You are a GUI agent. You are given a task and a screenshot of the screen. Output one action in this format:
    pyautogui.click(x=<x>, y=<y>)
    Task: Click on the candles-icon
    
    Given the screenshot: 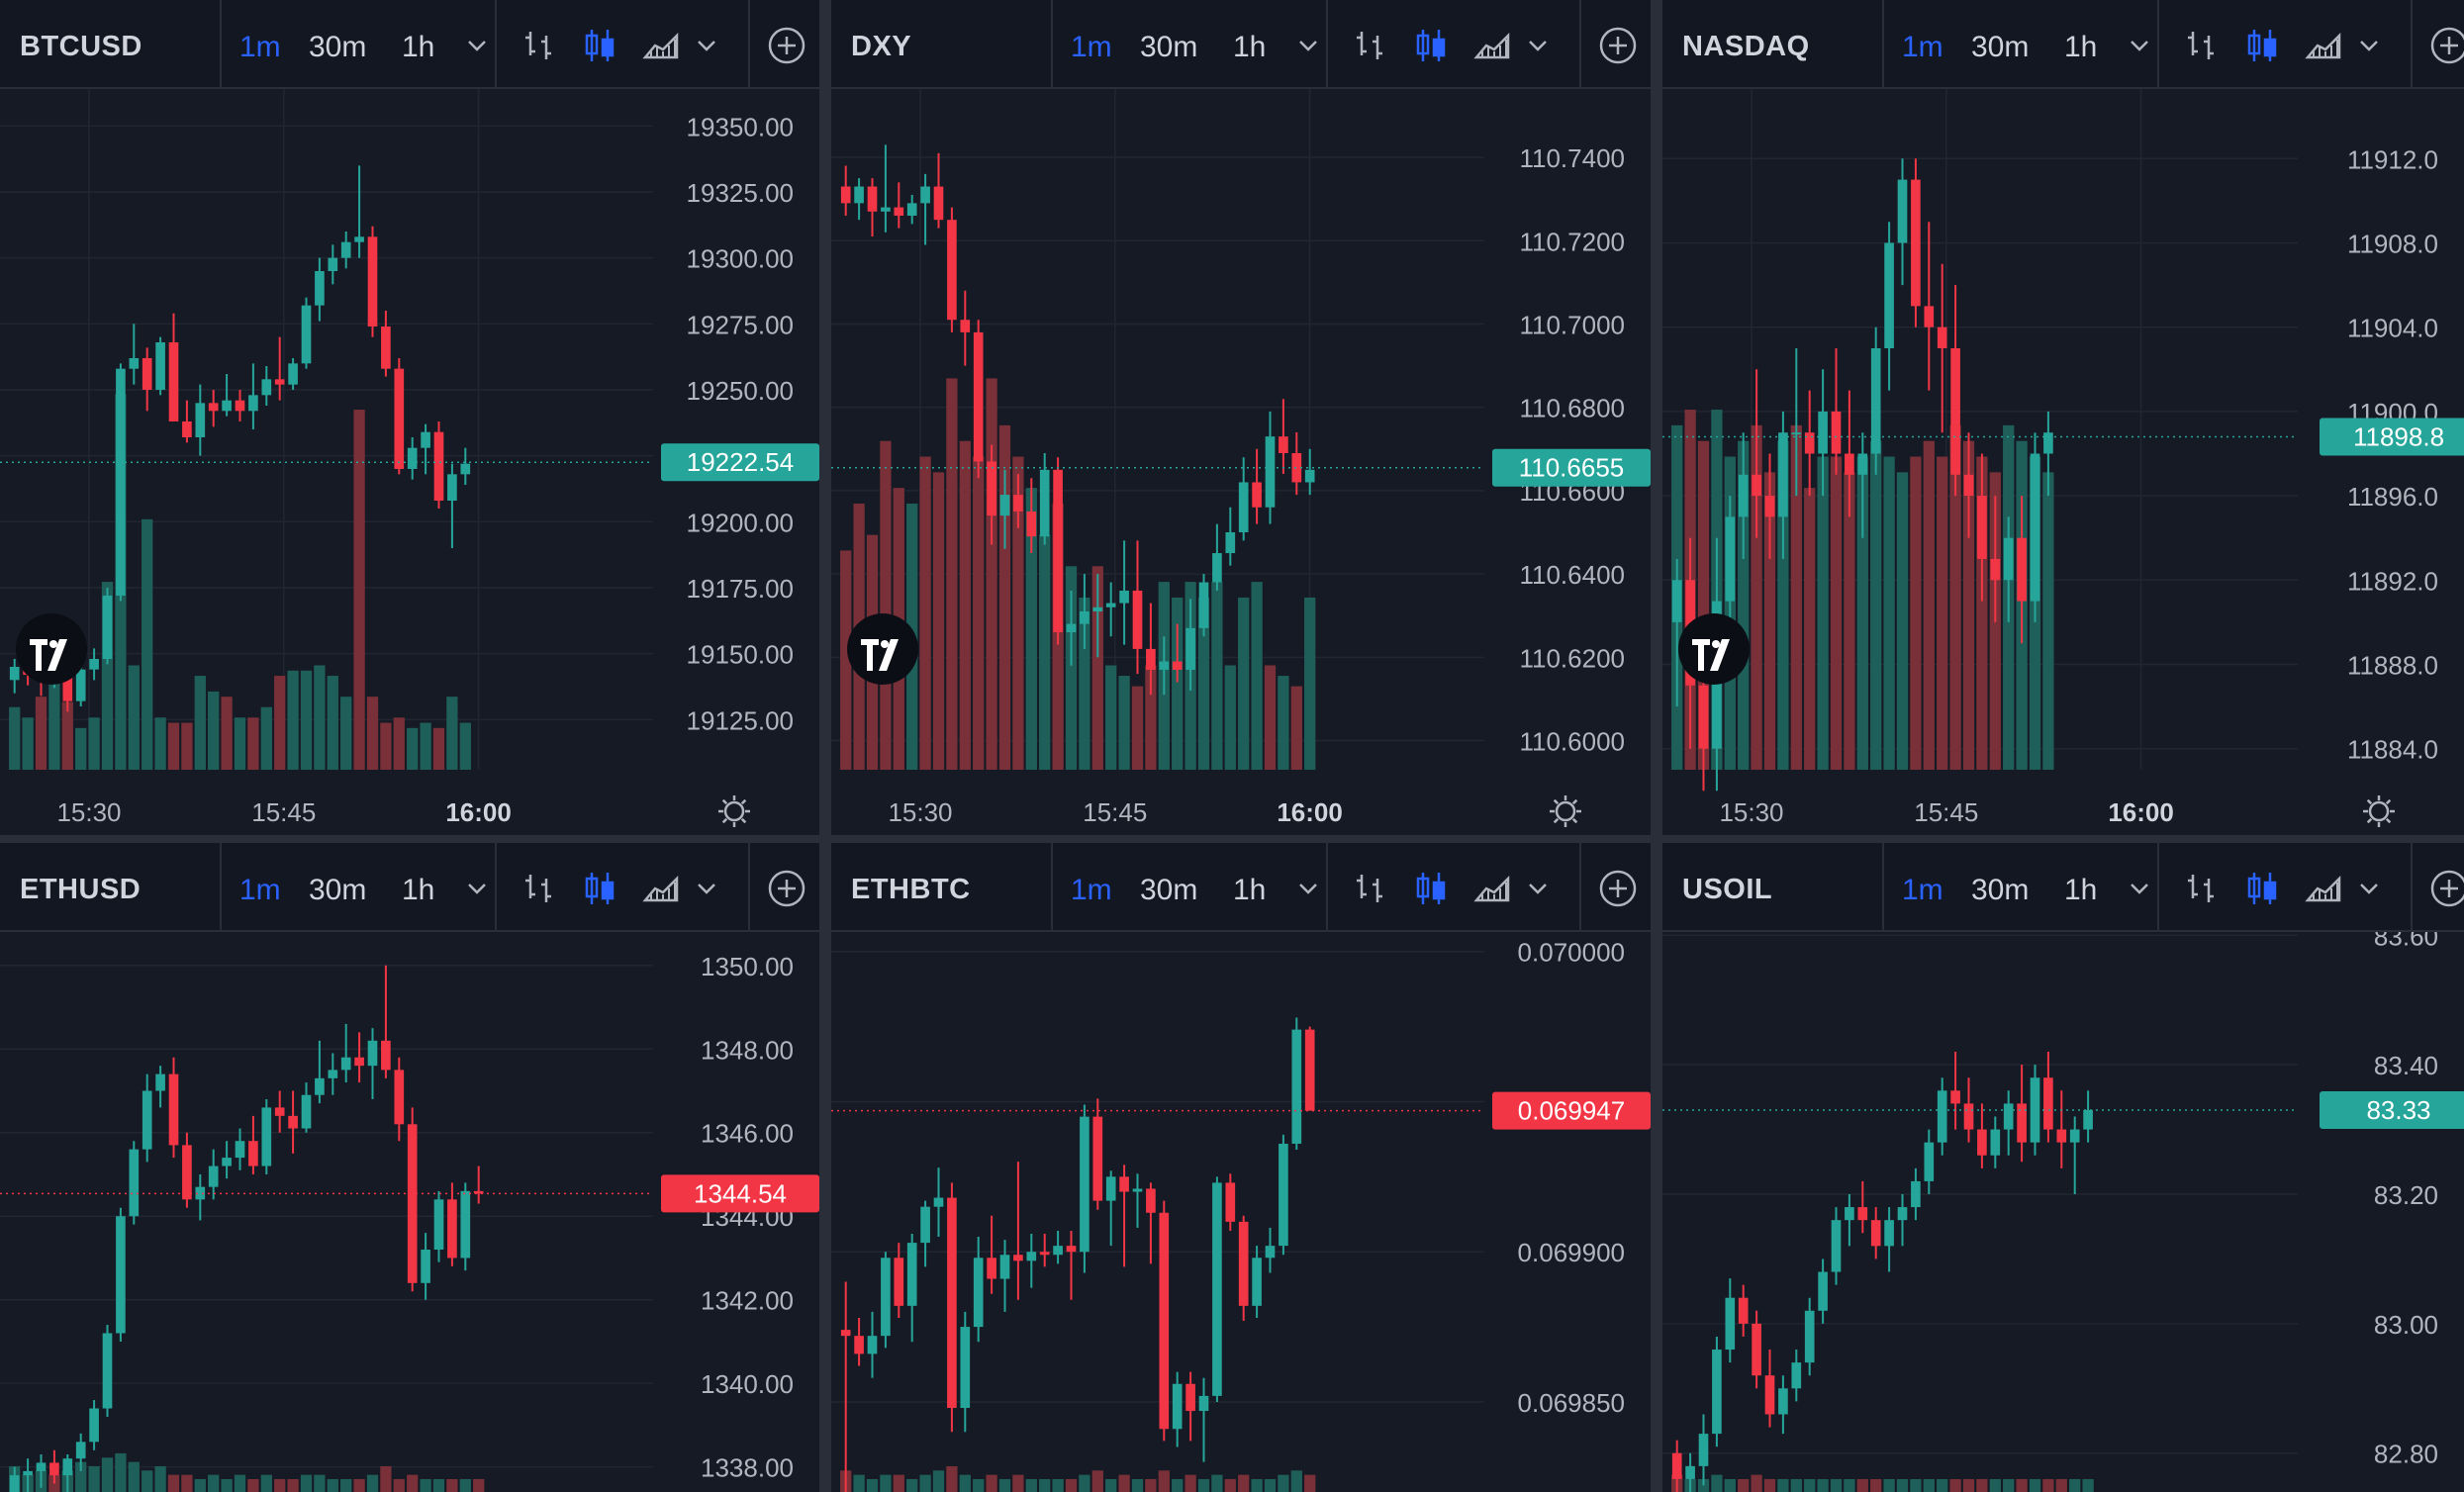 What is the action you would take?
    pyautogui.click(x=600, y=888)
    